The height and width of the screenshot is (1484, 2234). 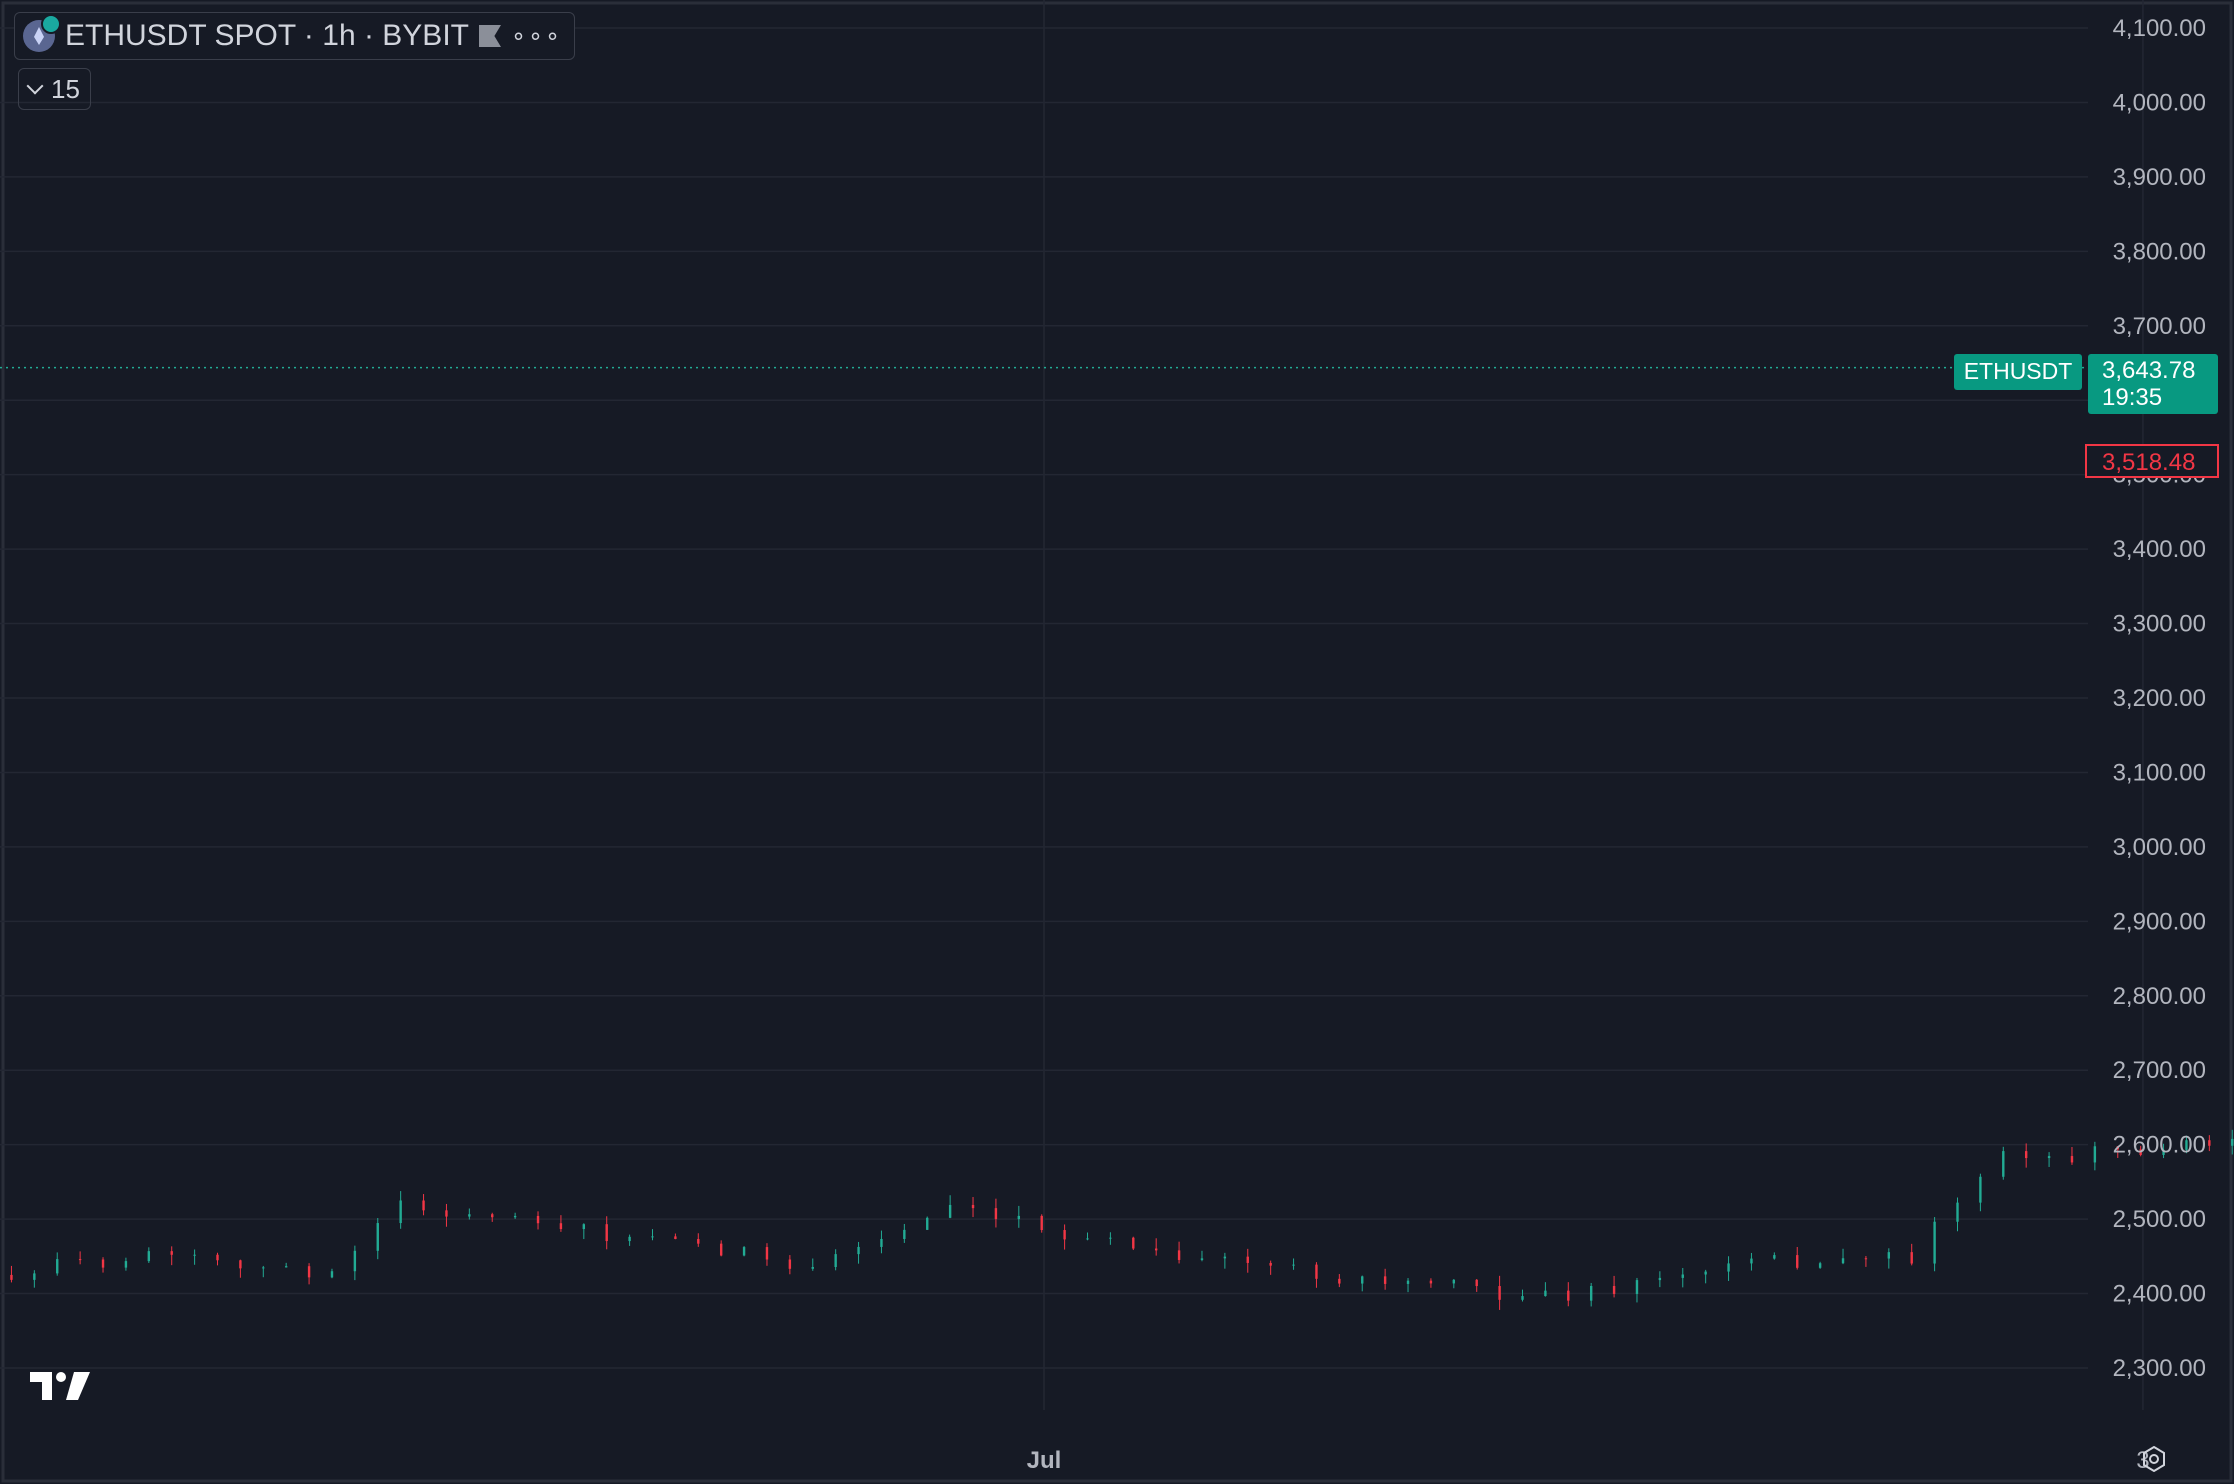 I want to click on gear-icon, so click(x=2154, y=1459).